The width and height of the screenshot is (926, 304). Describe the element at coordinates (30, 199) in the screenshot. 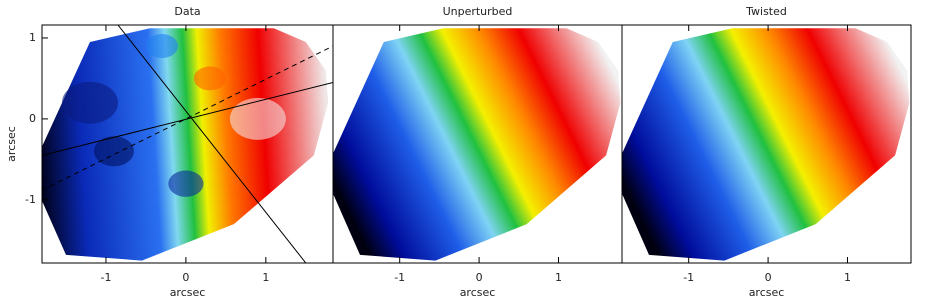

I see `y-tick-label: -1` at that location.